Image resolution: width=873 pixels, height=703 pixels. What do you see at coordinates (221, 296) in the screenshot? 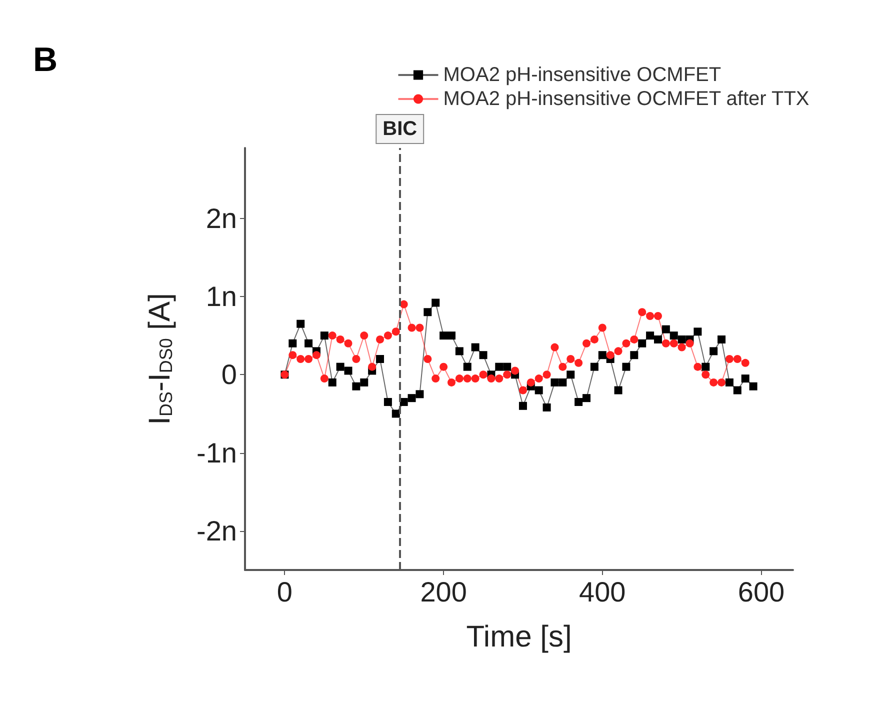
I see `y-tick-label: 1n` at bounding box center [221, 296].